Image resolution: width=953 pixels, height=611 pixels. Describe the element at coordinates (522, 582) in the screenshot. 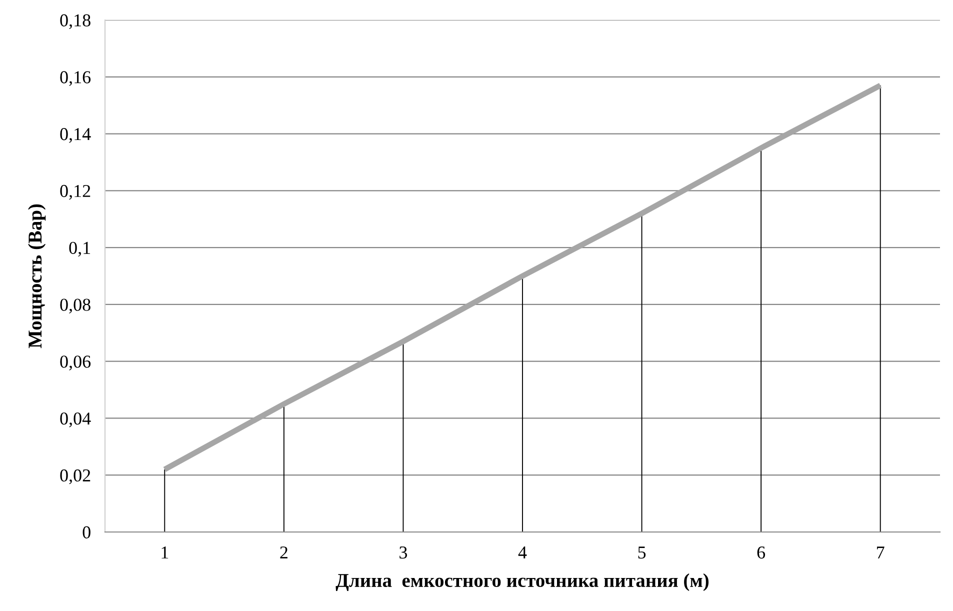

I see `x-axis-title: Длина емкостного источника питания (м)` at that location.